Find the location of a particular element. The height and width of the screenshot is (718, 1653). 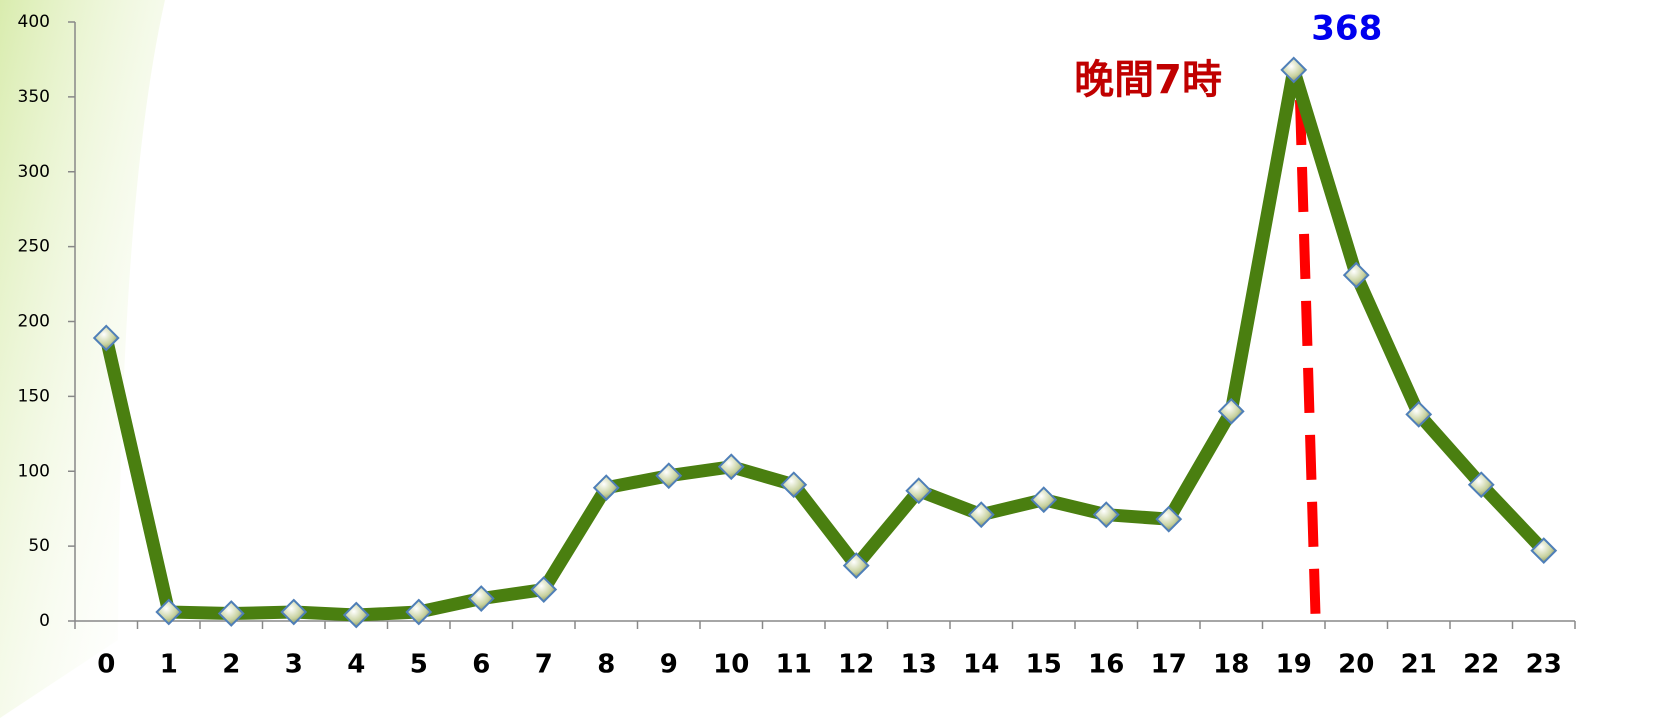

x-tick-label: 3 is located at coordinates (294, 665).